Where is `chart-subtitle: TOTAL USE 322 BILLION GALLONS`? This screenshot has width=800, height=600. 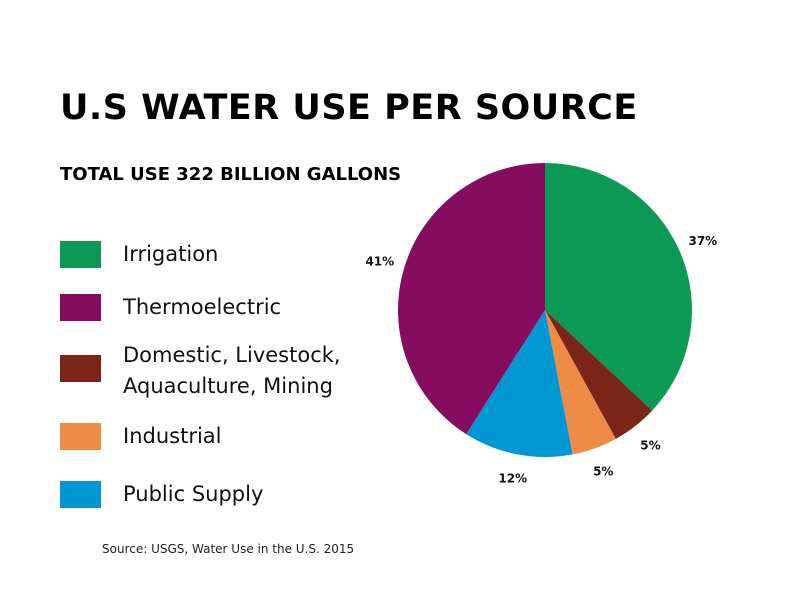
chart-subtitle: TOTAL USE 322 BILLION GALLONS is located at coordinates (231, 174).